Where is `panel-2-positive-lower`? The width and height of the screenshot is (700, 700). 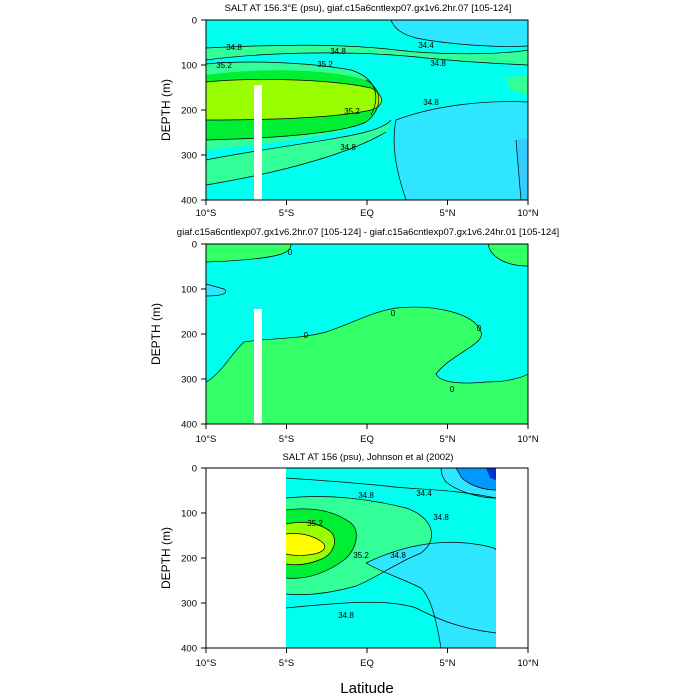 panel-2-positive-lower is located at coordinates (367, 365).